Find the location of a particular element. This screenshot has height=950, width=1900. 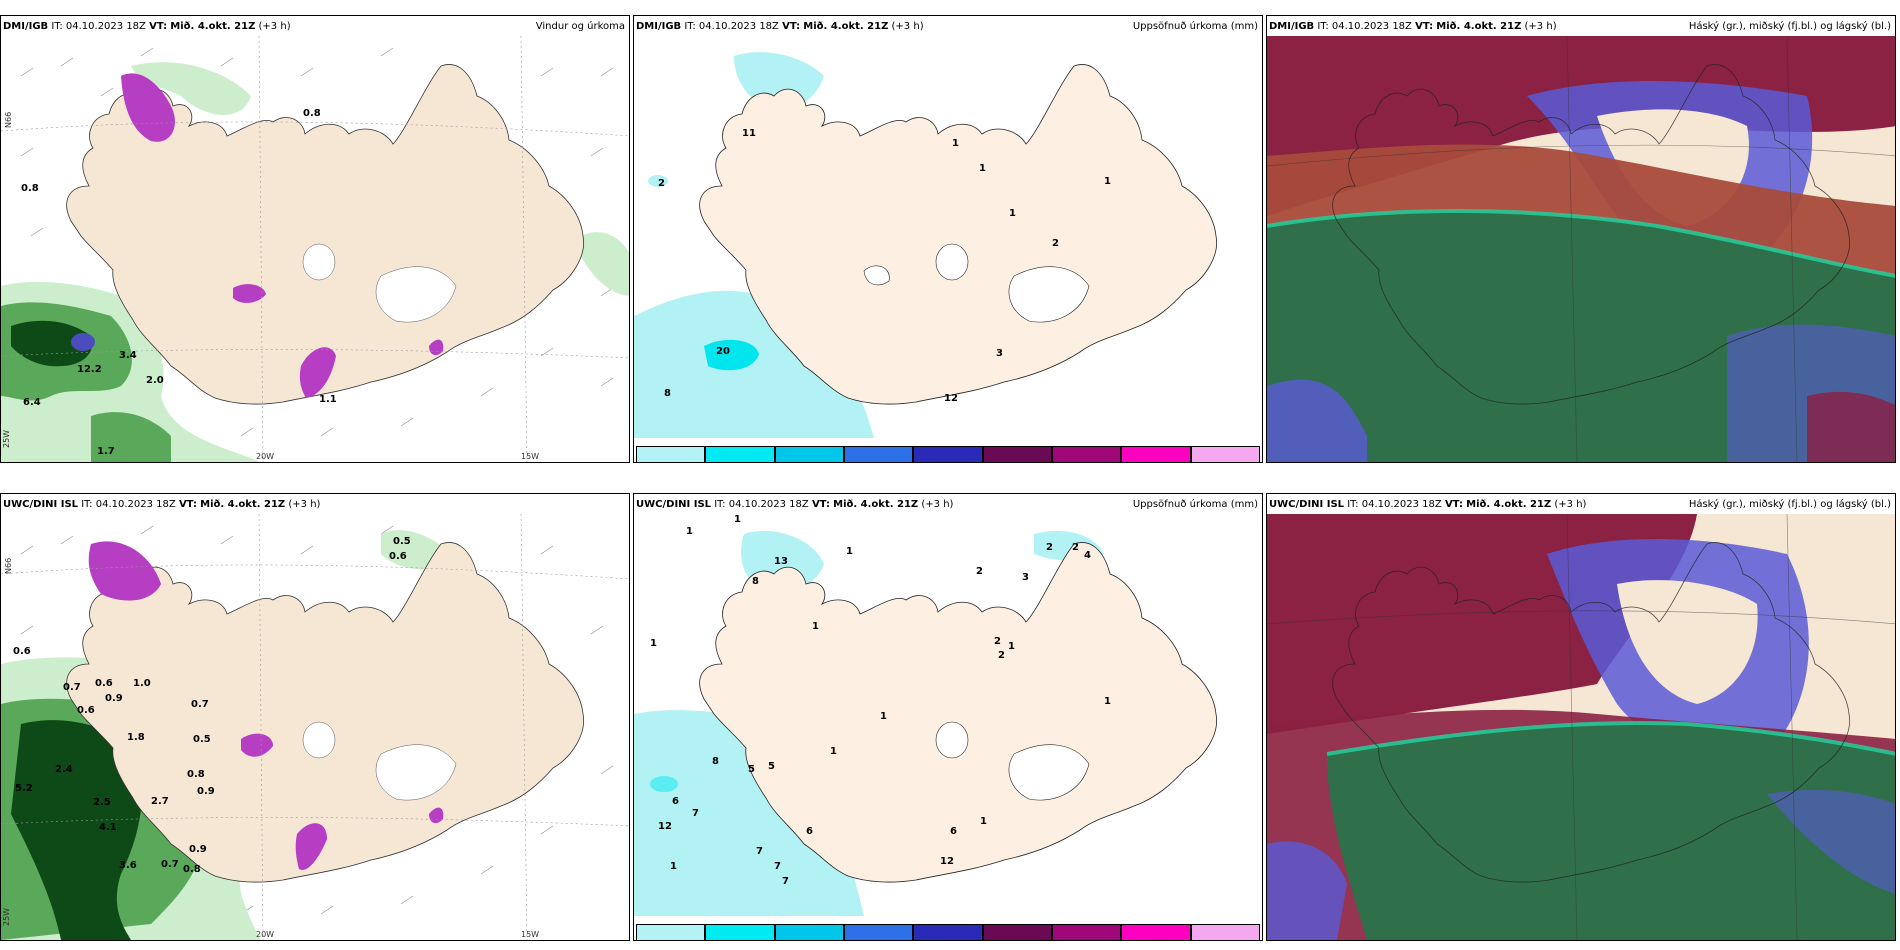

value-label: 3 is located at coordinates (999, 353).